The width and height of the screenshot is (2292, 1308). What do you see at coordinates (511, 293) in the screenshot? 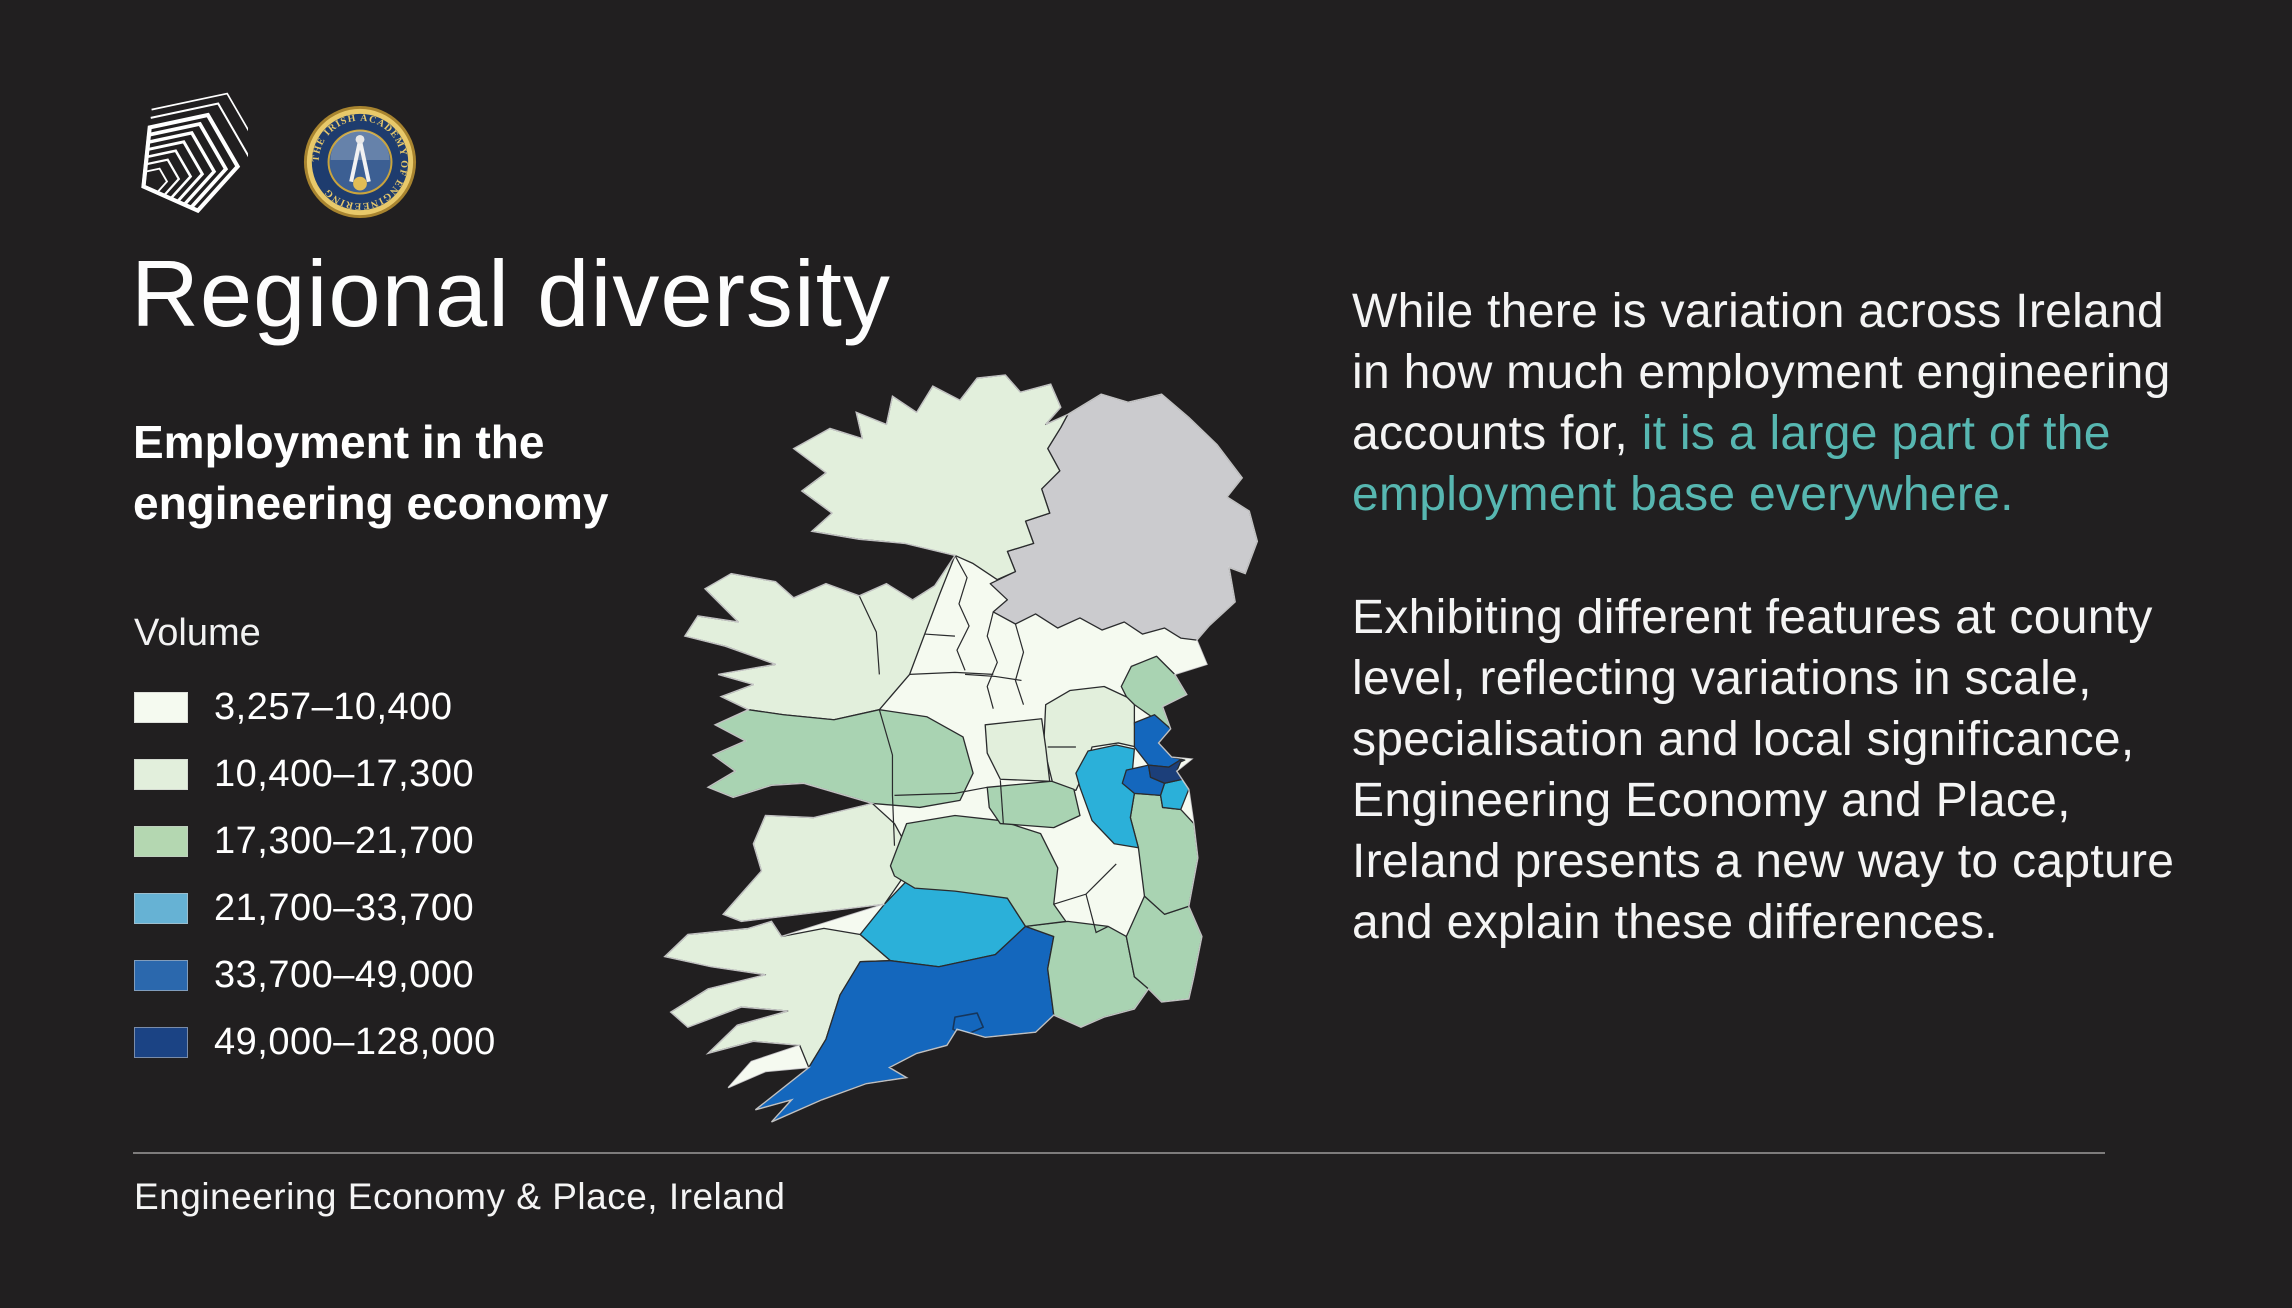
I see `page-title: Regional diversity` at bounding box center [511, 293].